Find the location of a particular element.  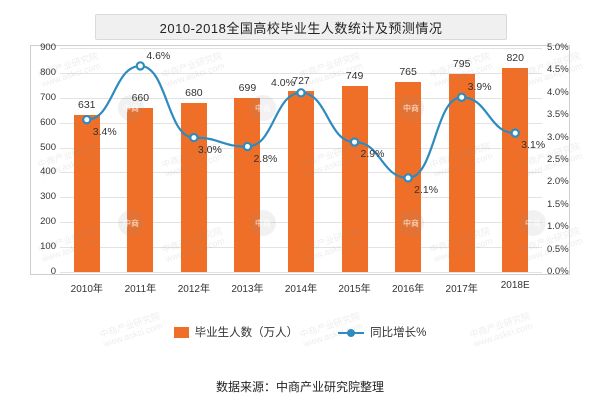

y-axis-left-tick: 300 is located at coordinates (48, 197).